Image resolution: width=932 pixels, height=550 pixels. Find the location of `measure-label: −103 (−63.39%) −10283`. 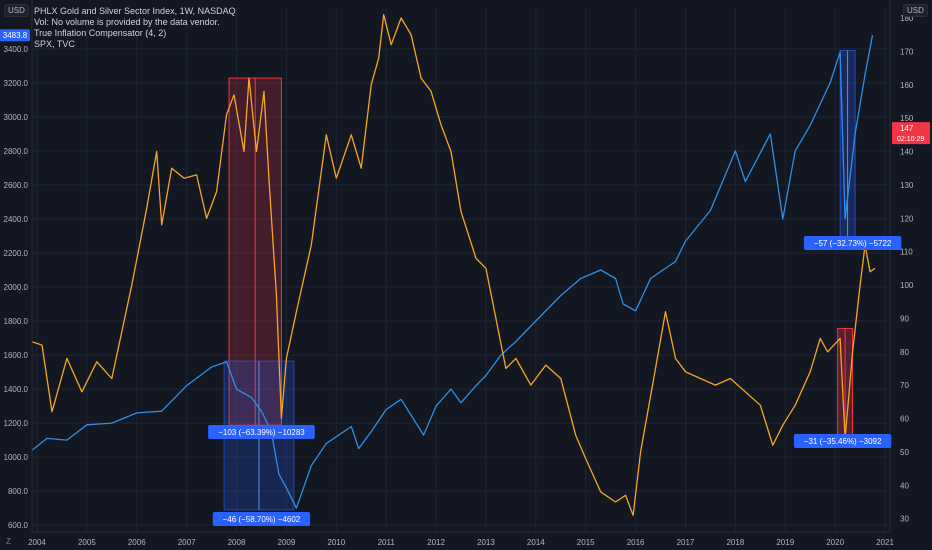

measure-label: −103 (−63.39%) −10283 is located at coordinates (261, 432).